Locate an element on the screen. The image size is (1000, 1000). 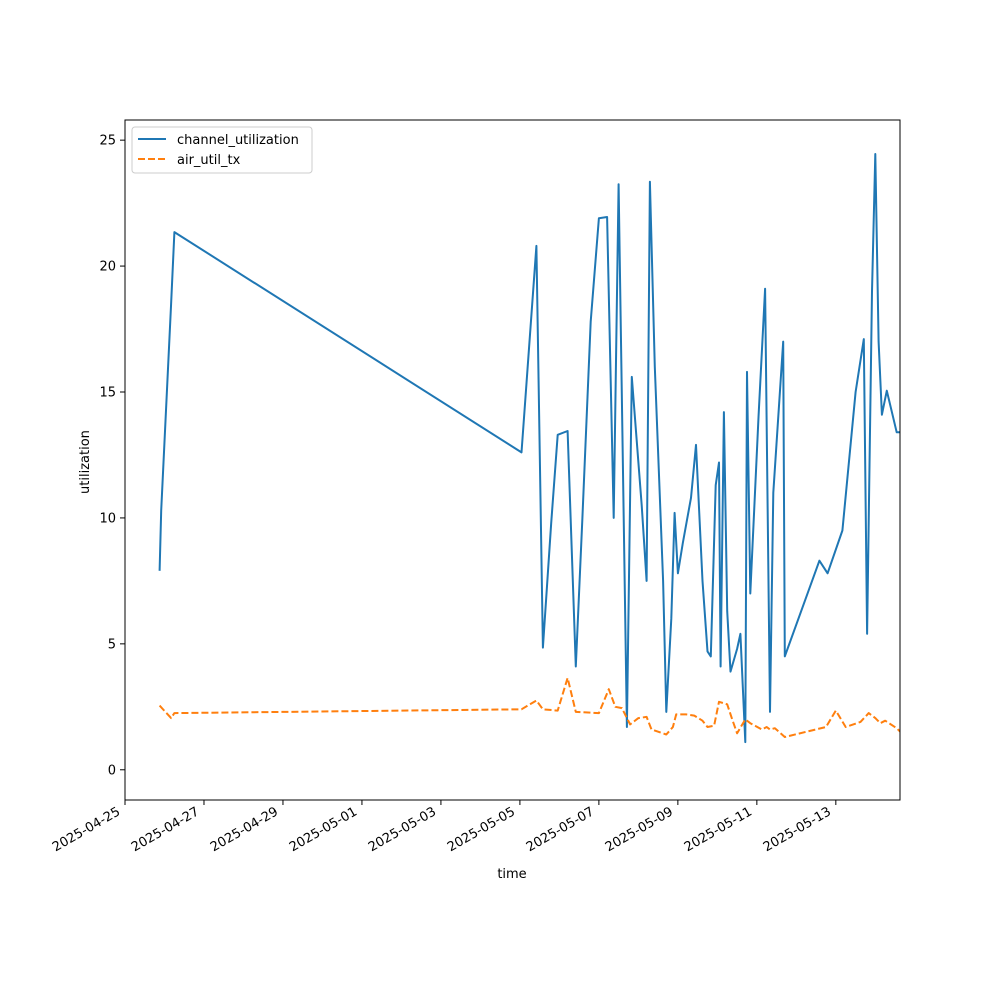
series-line-air-util-tx is located at coordinates (529, 707).